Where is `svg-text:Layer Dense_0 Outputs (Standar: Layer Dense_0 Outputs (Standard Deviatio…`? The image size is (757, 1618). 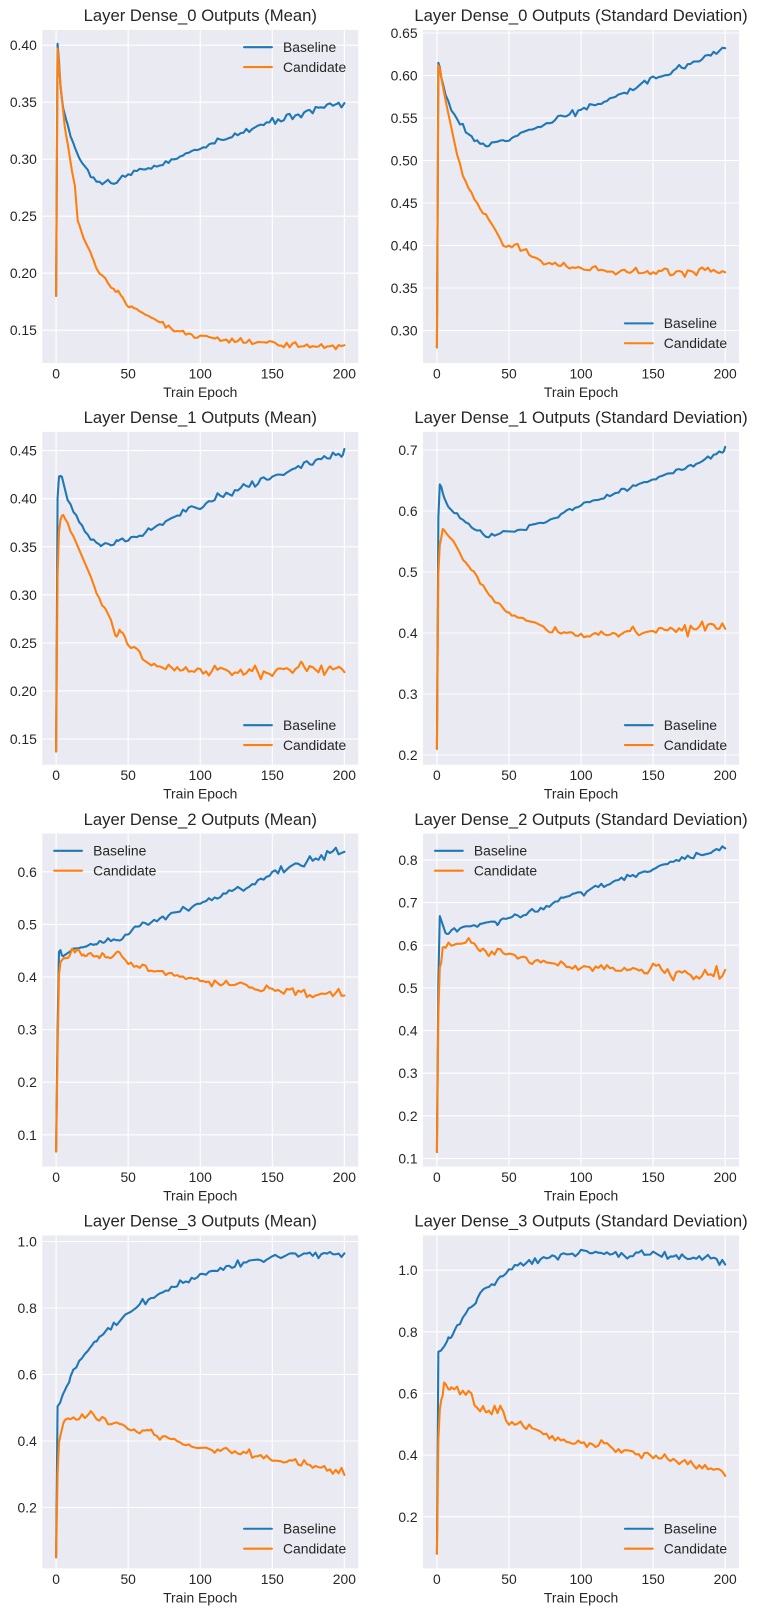
svg-text:Layer Dense_0 Outputs (Standar: Layer Dense_0 Outputs (Standard Deviatio… is located at coordinates (580, 15).